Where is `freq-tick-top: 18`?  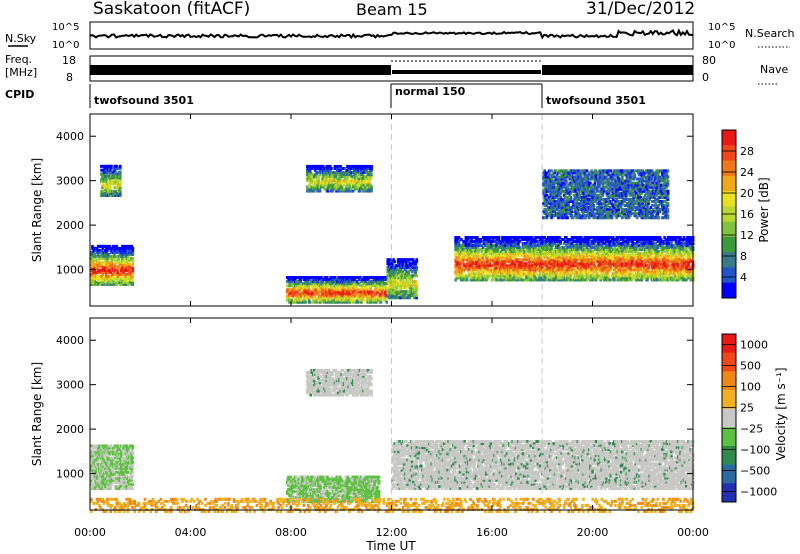 freq-tick-top: 18 is located at coordinates (69, 60).